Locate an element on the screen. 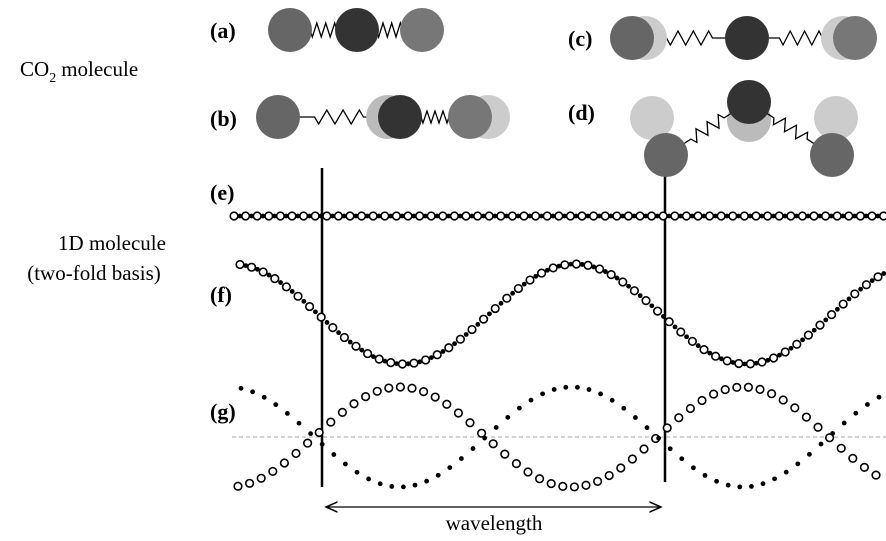 The width and height of the screenshot is (886, 541). molecule-label: 1D molecule is located at coordinates (112, 243).